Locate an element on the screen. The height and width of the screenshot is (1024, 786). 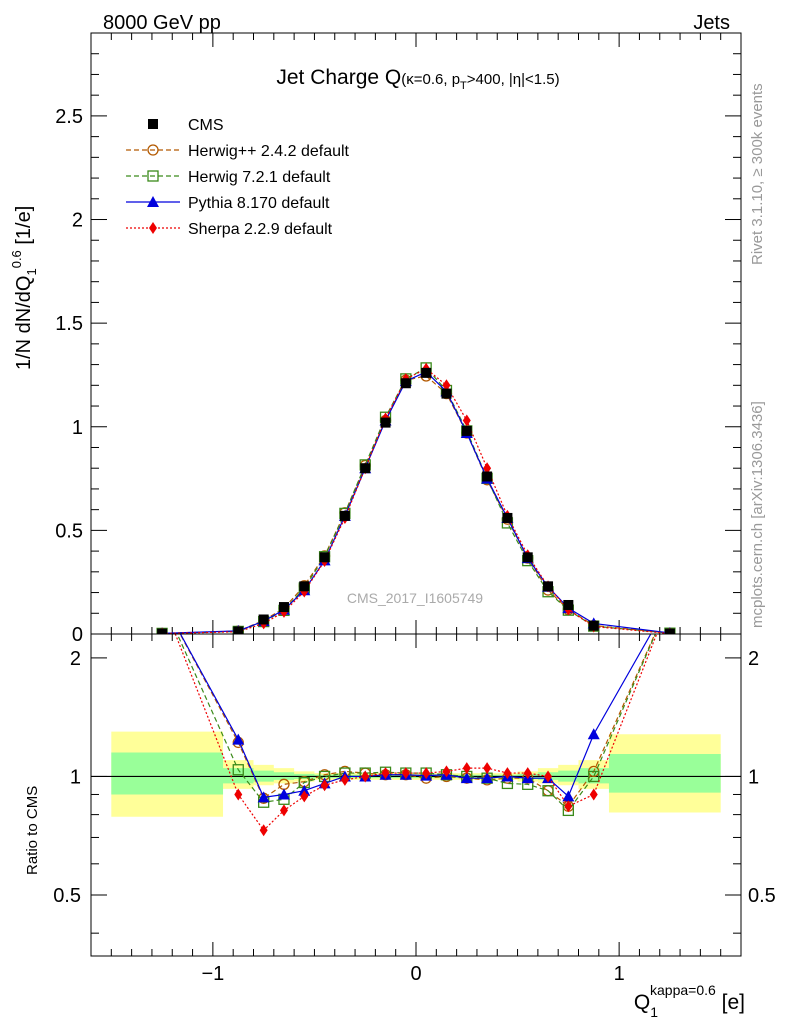
uncertainty-band-outer is located at coordinates (416, 774).